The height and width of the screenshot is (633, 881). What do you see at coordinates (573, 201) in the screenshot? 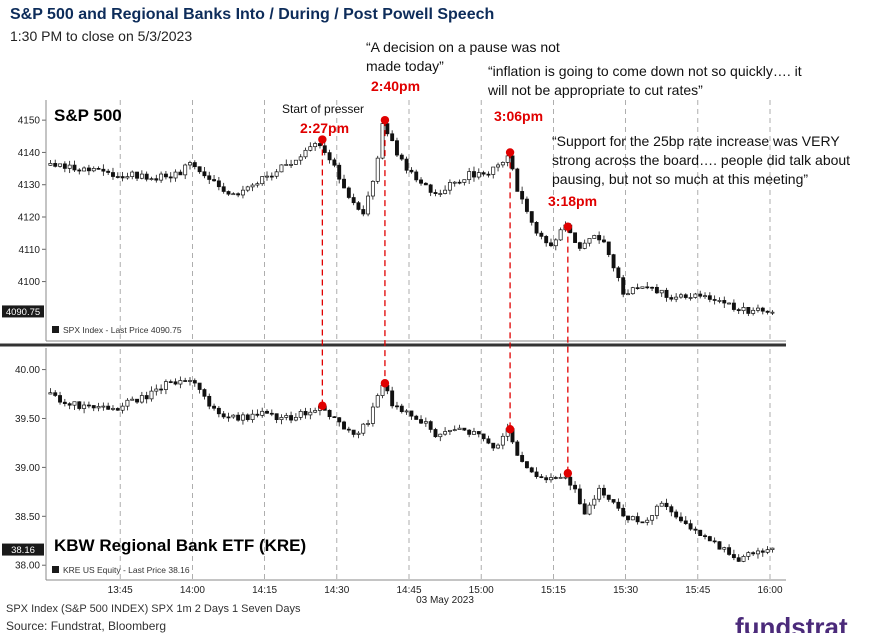
I see `time-label-318: 3:18pm` at bounding box center [573, 201].